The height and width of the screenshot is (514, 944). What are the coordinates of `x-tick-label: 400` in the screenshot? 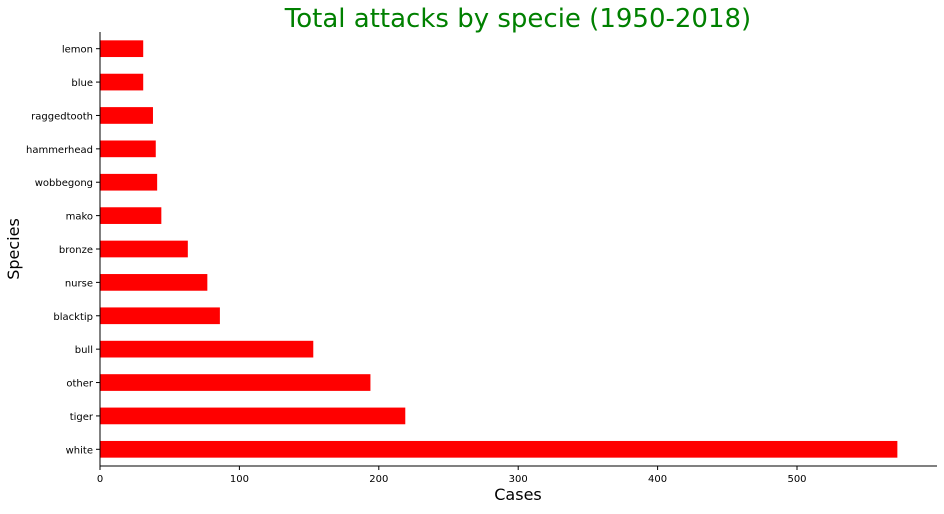 It's located at (657, 479).